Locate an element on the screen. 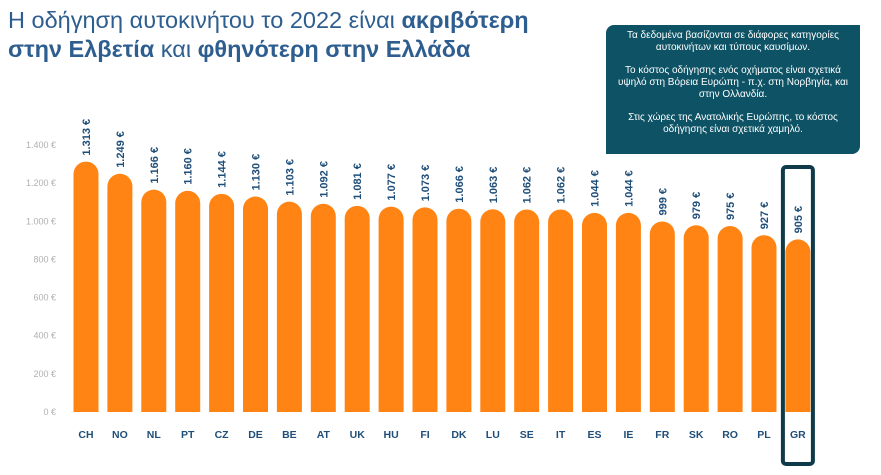  category-label: FR is located at coordinates (662, 435).